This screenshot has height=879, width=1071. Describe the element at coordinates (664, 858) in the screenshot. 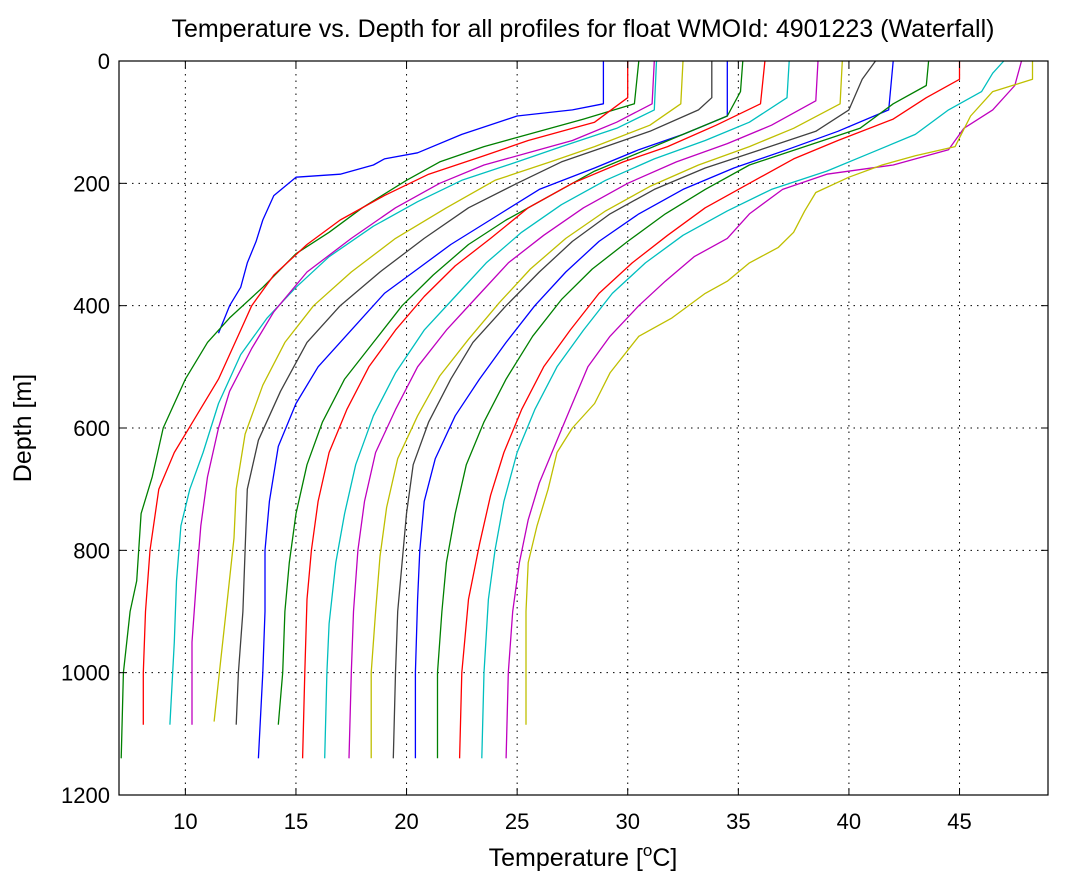

I see `x-axis-label-suffix: C]` at that location.